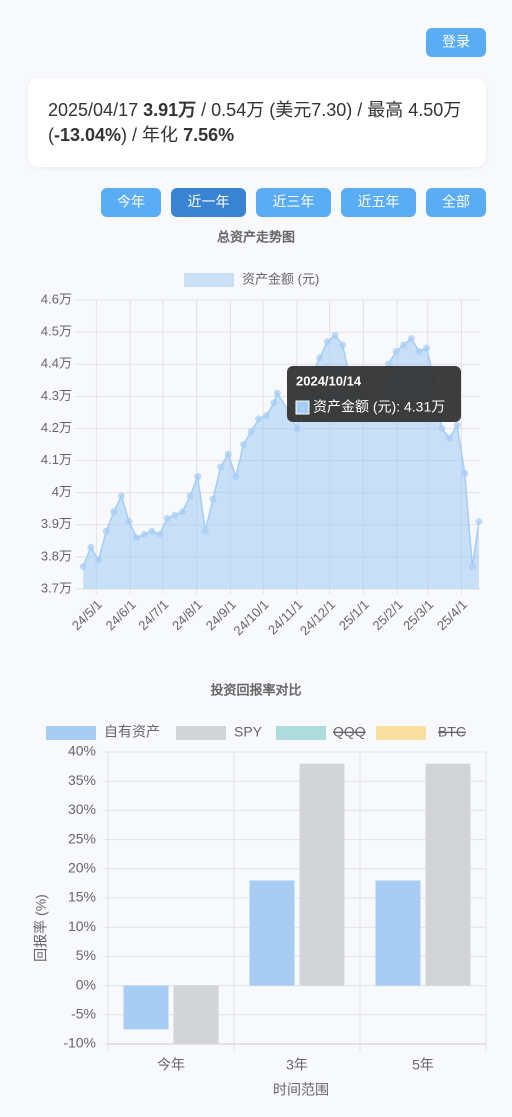 The height and width of the screenshot is (1117, 512). Describe the element at coordinates (56, 331) in the screenshot. I see `y-tick-label: 4.5万` at that location.